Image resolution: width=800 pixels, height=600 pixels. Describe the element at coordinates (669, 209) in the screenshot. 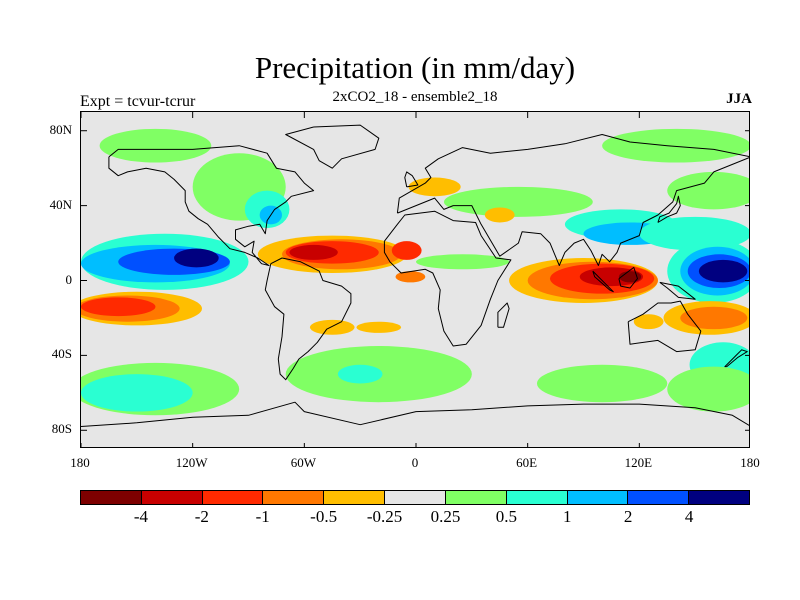

I see `japan-outline` at that location.